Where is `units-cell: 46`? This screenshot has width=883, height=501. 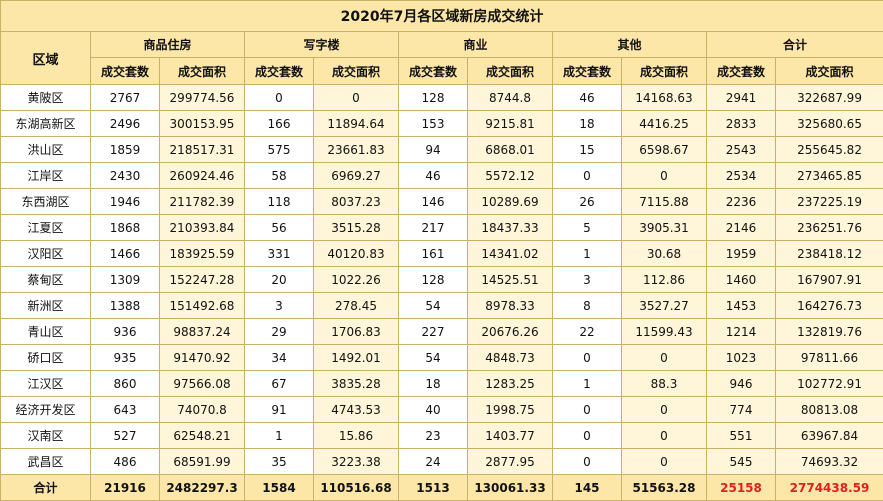 units-cell: 46 is located at coordinates (587, 98).